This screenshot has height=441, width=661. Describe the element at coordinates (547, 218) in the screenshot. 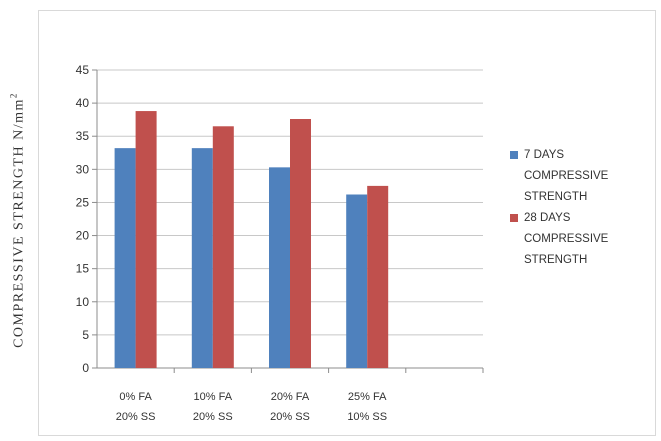

I see `legend-label: 28 DAYS` at that location.